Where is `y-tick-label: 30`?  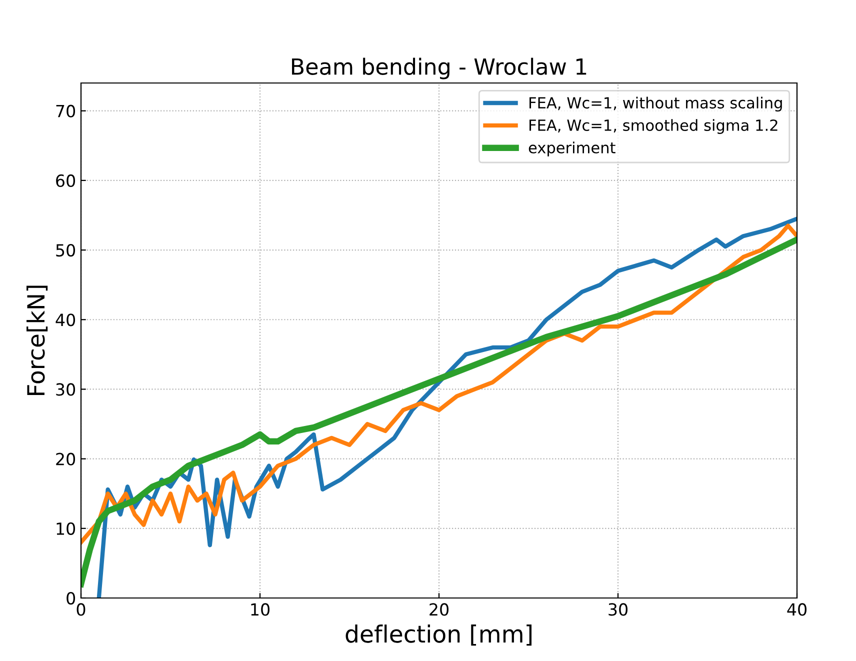 y-tick-label: 30 is located at coordinates (66, 389).